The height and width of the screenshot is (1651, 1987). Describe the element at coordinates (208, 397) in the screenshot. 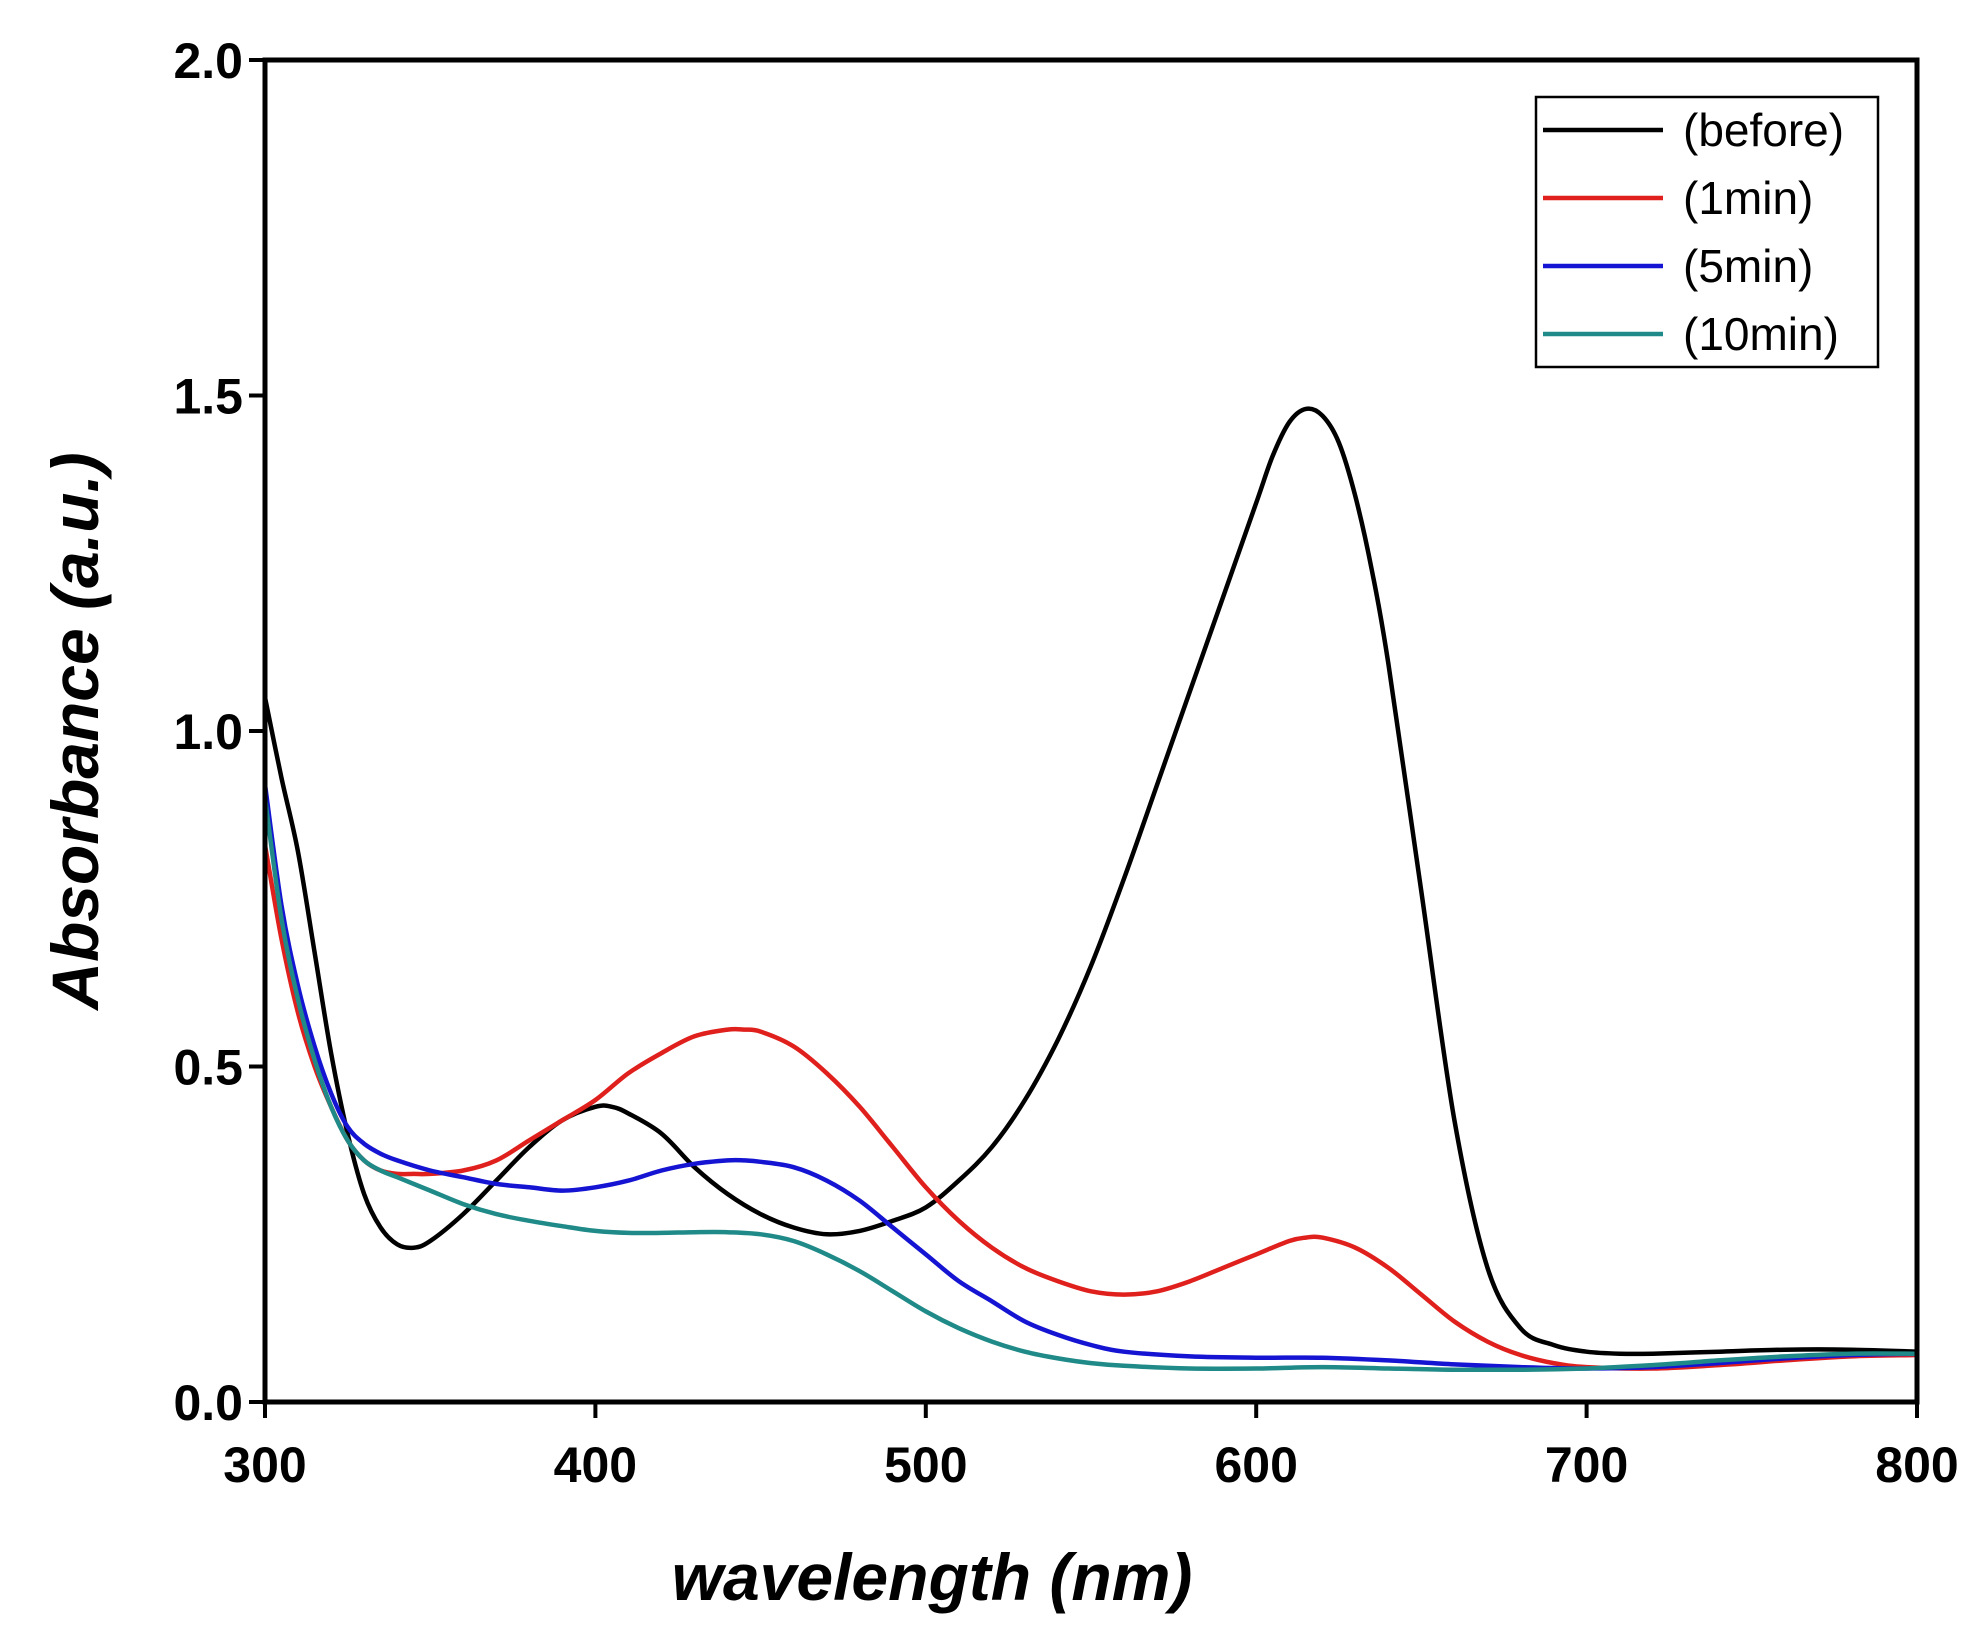

I see `y-tick-label: 1.5` at that location.